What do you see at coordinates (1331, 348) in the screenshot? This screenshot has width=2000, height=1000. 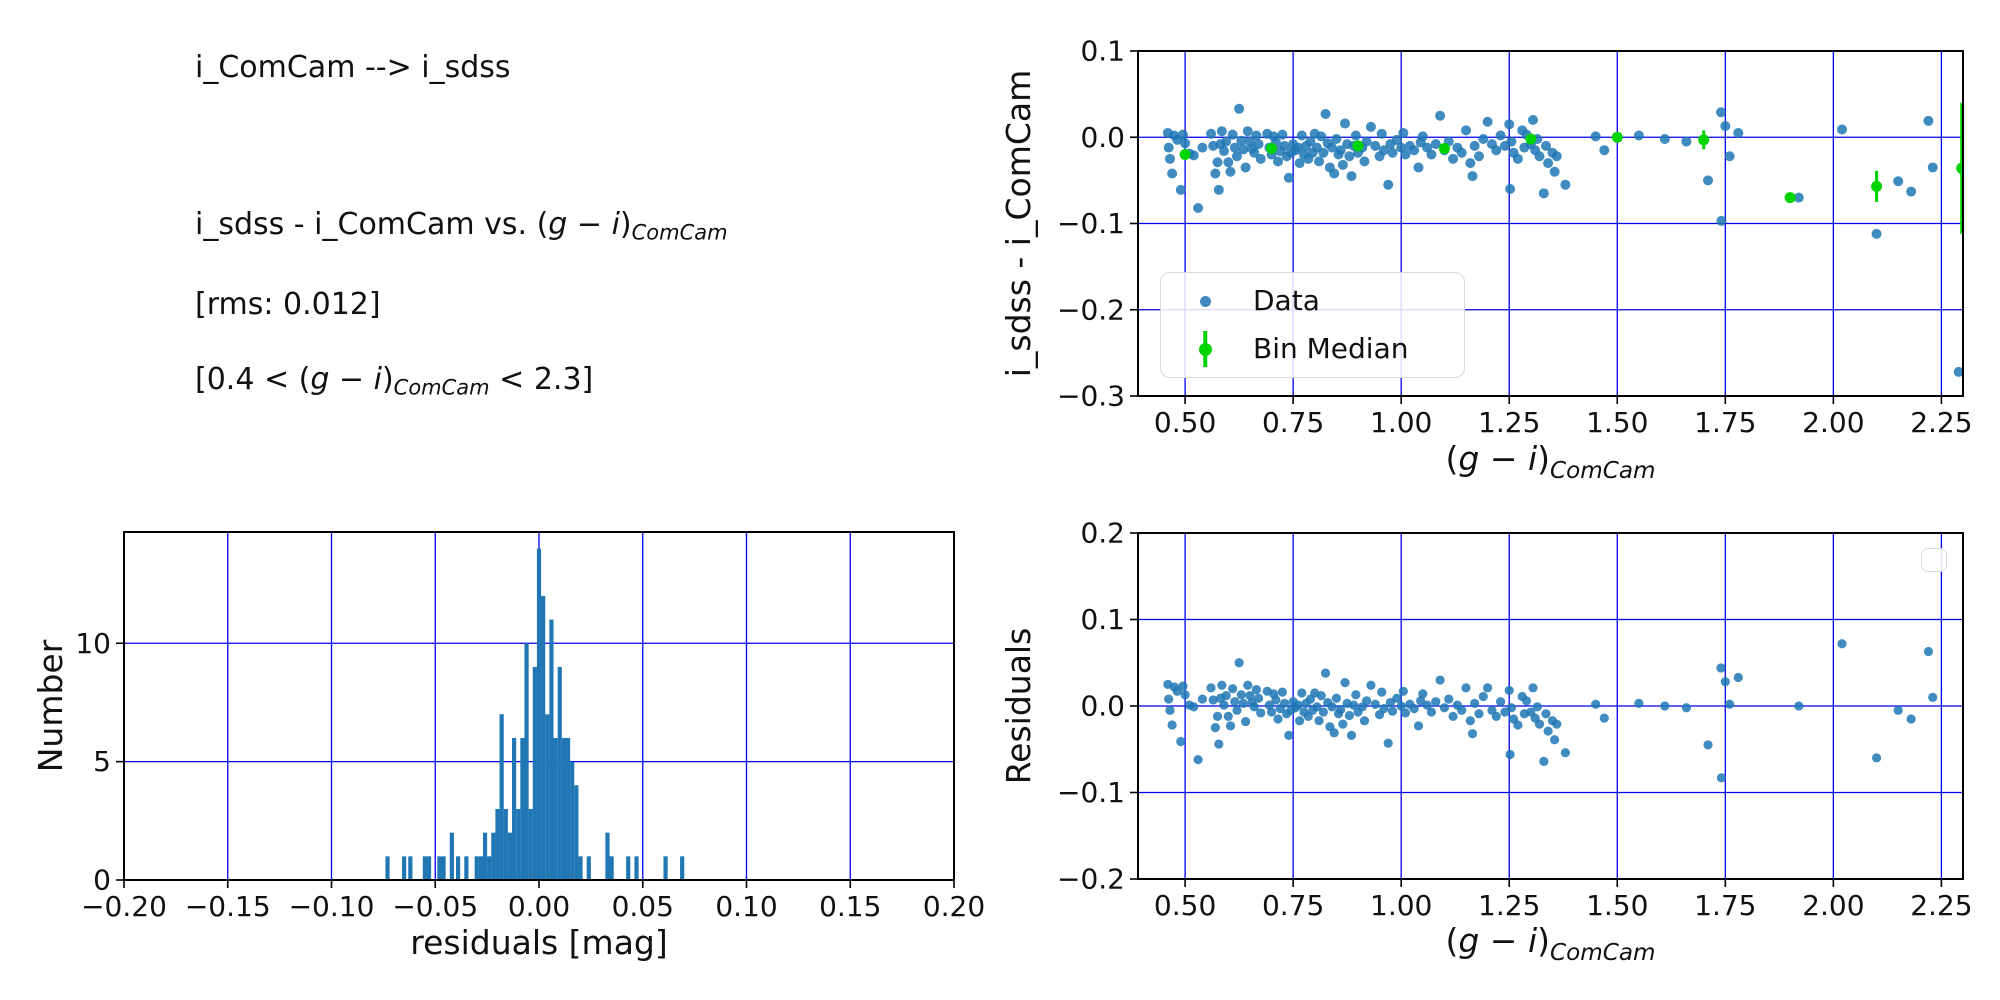 I see `legend-label-bin-median: Bin Median` at bounding box center [1331, 348].